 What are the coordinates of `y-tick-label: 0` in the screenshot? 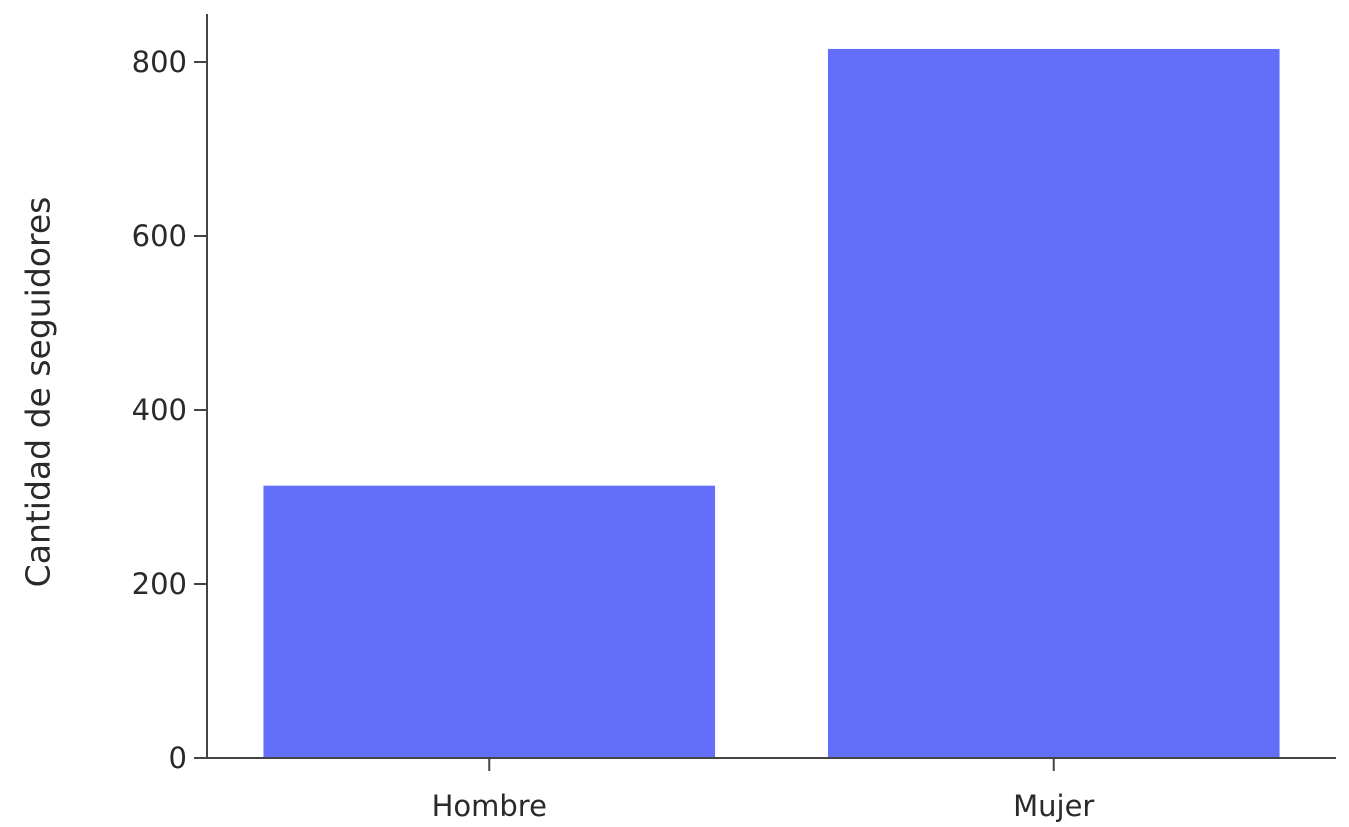 It's located at (178, 758).